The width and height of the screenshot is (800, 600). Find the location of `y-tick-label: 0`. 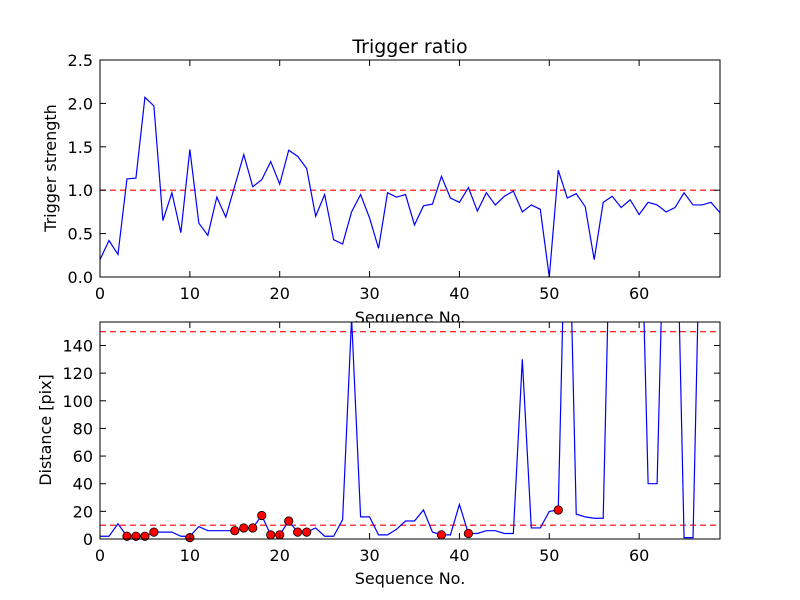

y-tick-label: 0 is located at coordinates (88, 539).